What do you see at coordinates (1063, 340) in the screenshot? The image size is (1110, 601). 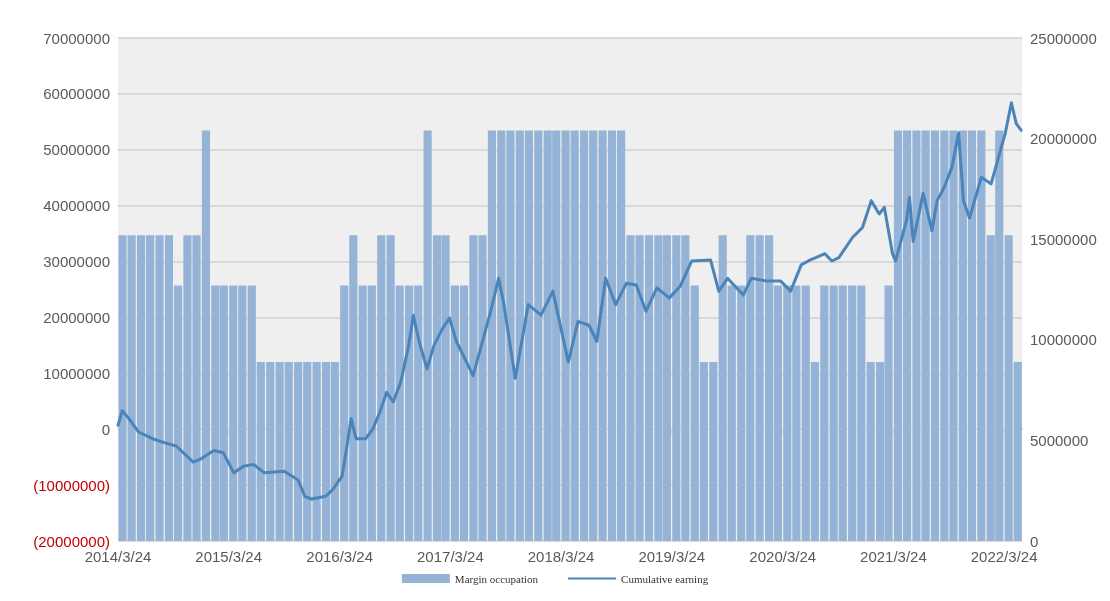 I see `y2-tick-label: 10000000` at bounding box center [1063, 340].